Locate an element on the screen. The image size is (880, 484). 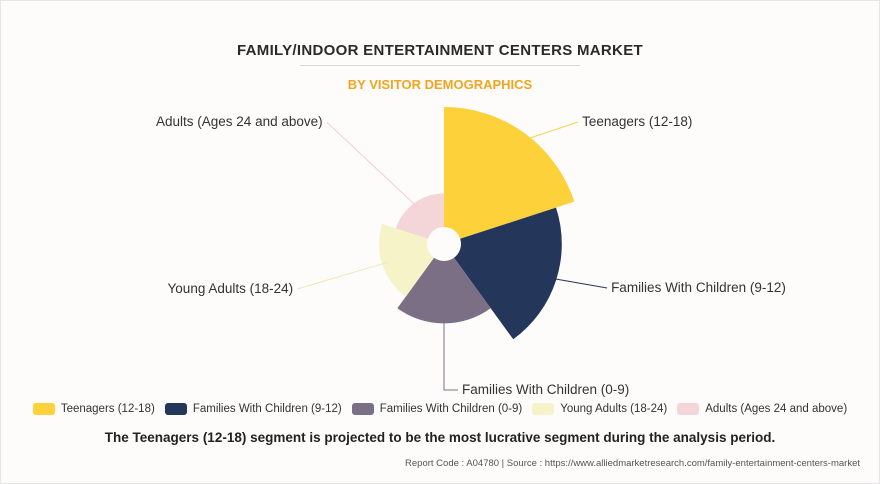
legend-label: Teenagers (12-18) is located at coordinates (107, 409).